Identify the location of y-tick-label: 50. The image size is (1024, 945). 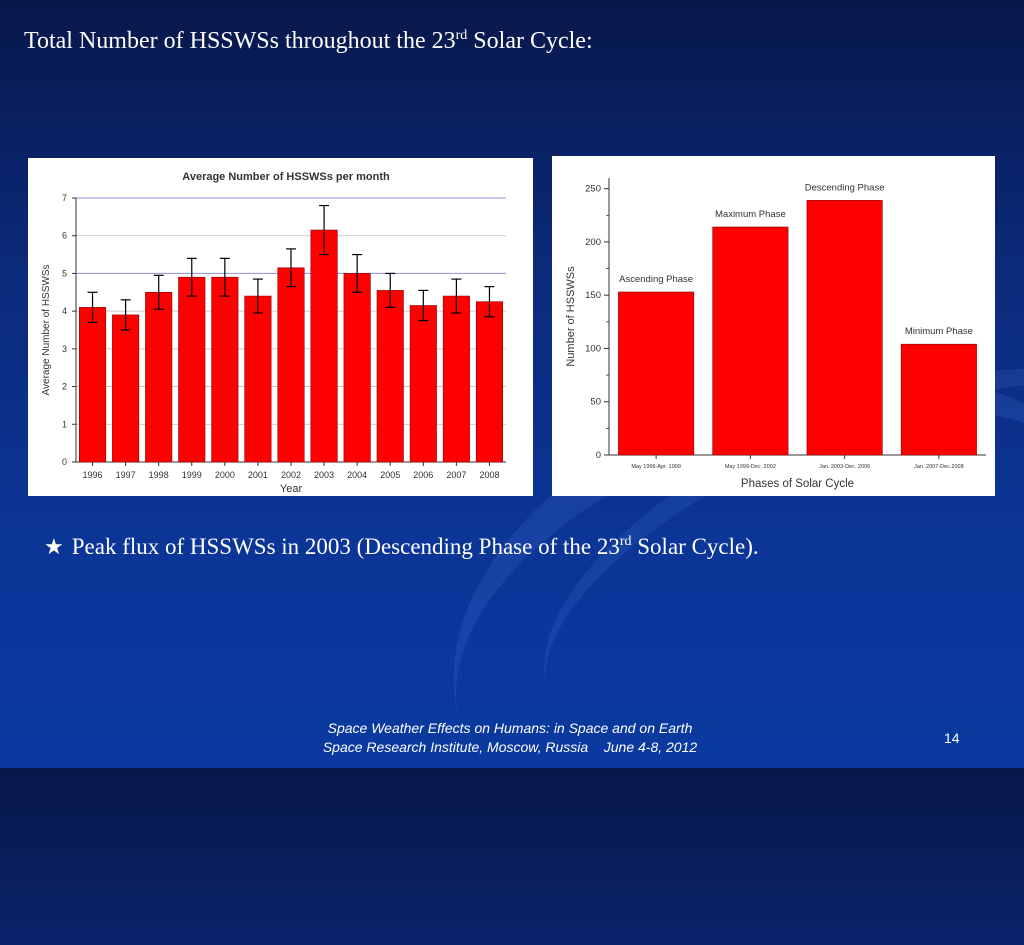
(595, 402).